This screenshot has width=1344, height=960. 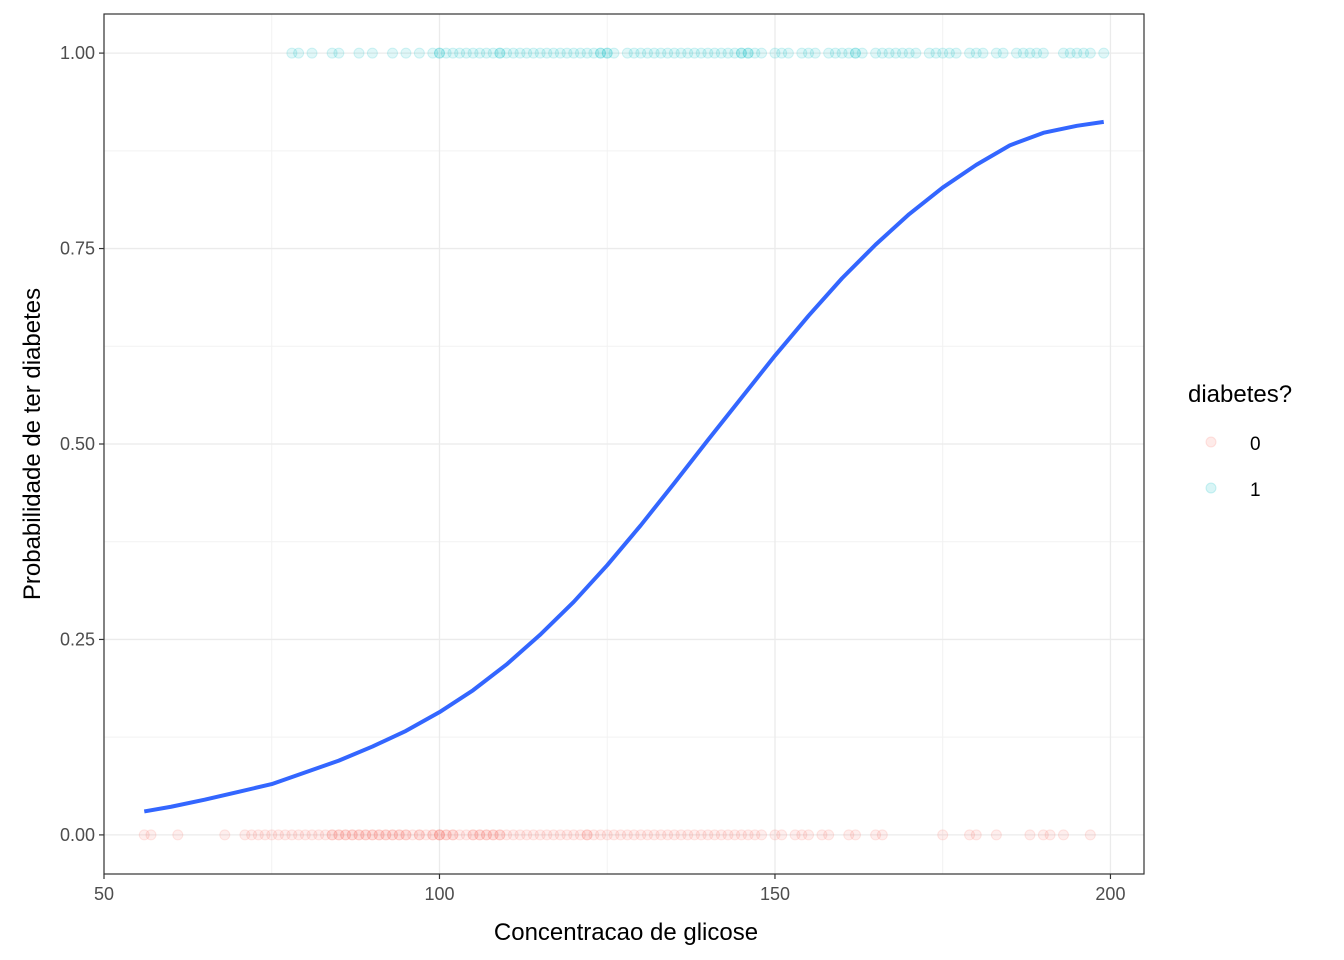 What do you see at coordinates (77, 249) in the screenshot?
I see `y-tick-label: 0.75` at bounding box center [77, 249].